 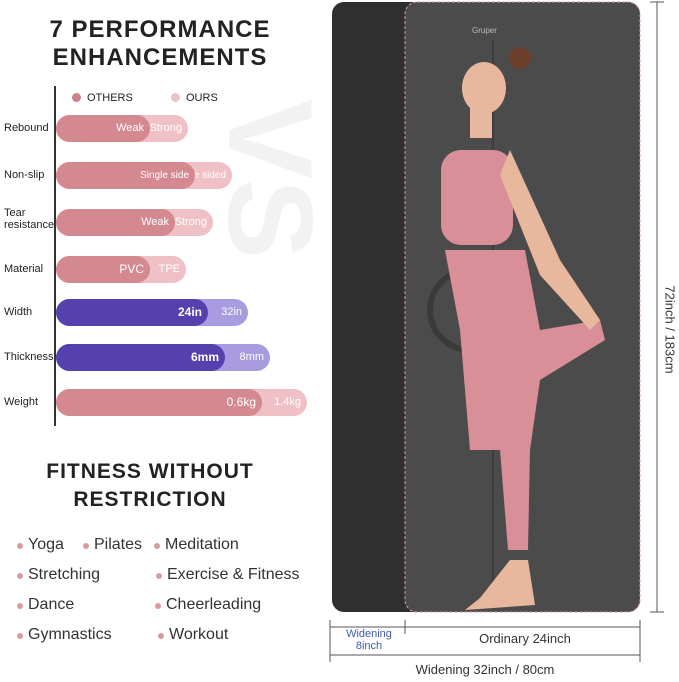 What do you see at coordinates (214, 604) in the screenshot?
I see `activity: Cheerleading` at bounding box center [214, 604].